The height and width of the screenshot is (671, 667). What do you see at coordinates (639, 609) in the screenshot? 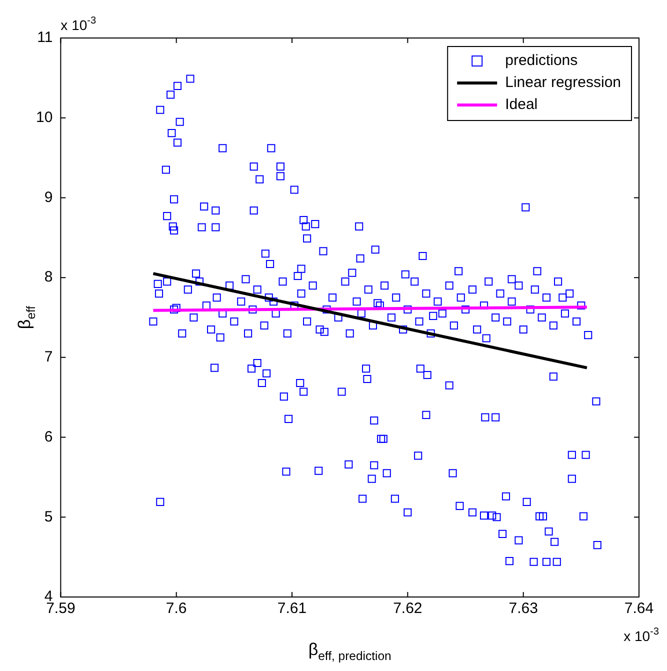
I see `x-tick-label: 7.64` at bounding box center [639, 609].